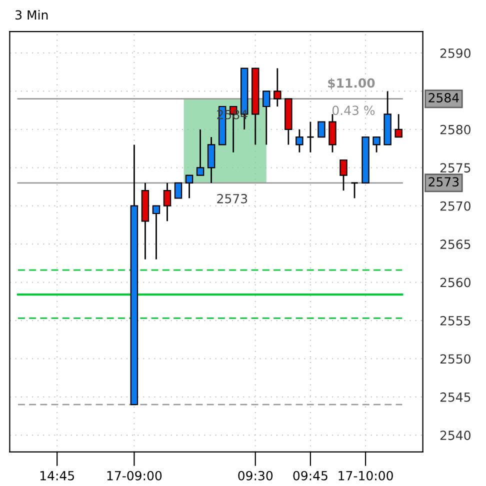 The image size is (486, 486). Describe the element at coordinates (455, 359) in the screenshot. I see `y-tick-label: 2550` at that location.